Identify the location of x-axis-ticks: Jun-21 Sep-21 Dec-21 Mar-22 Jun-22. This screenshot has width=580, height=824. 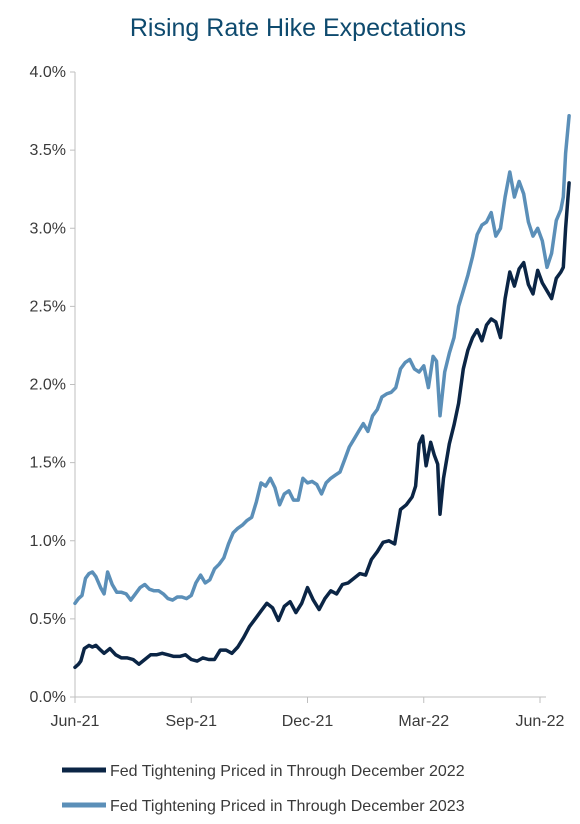
(308, 713).